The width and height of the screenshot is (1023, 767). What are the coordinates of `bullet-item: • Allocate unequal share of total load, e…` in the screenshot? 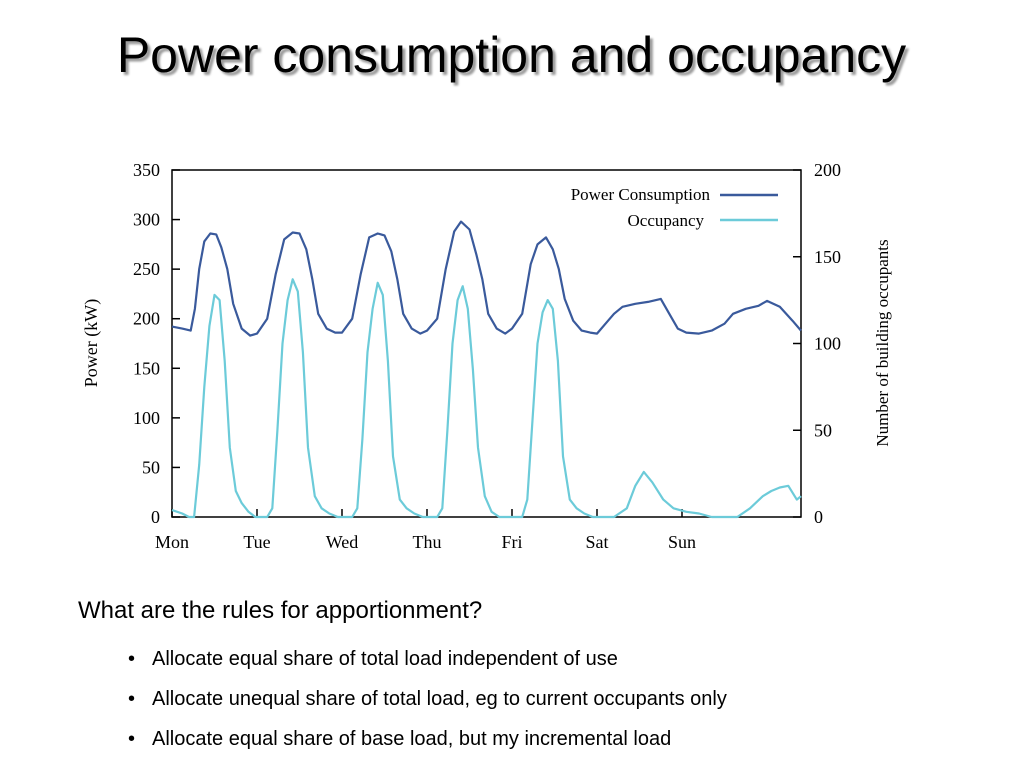 It's located at (427, 706).